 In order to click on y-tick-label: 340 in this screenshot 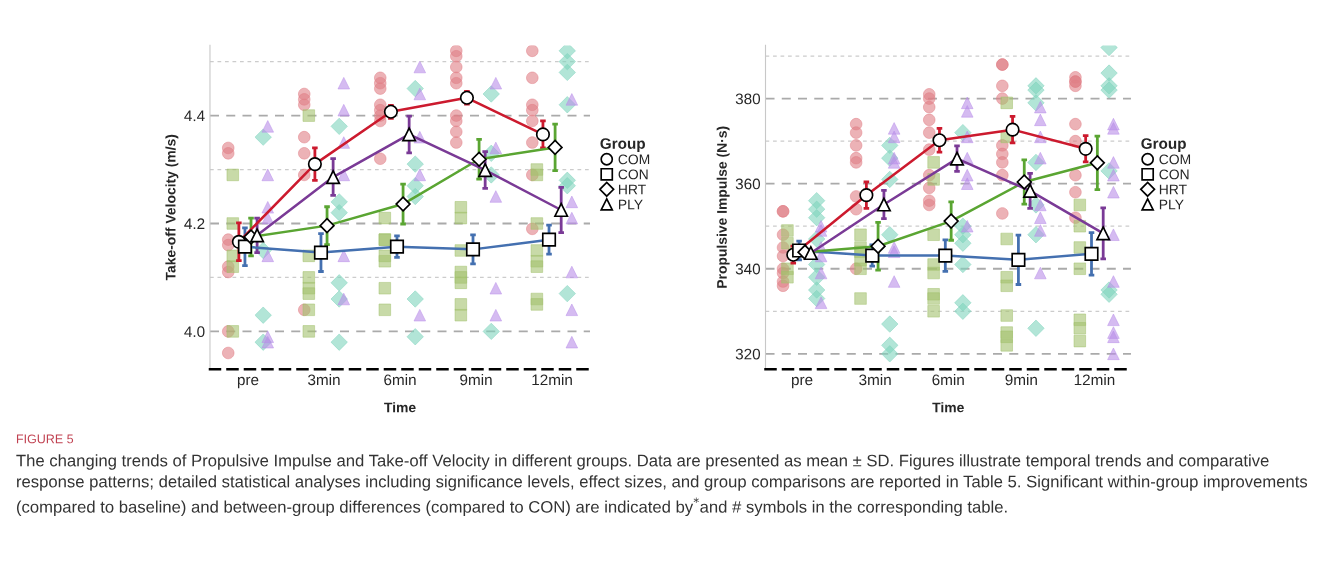, I will do `click(748, 269)`.